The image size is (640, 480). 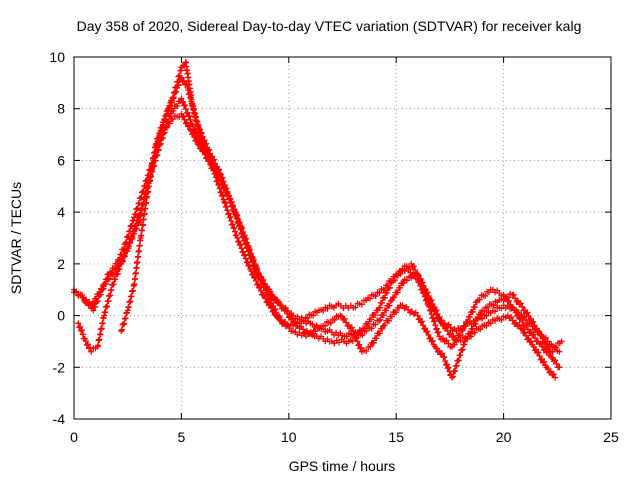 I want to click on y-tick-label: 6, so click(x=61, y=160).